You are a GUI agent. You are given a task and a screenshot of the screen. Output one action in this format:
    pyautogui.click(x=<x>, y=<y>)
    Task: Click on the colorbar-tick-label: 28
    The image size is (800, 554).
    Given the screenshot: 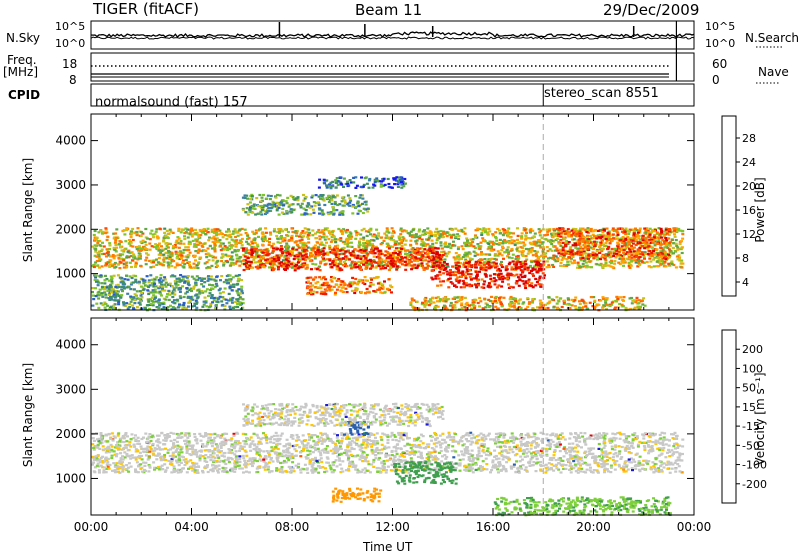 What is the action you would take?
    pyautogui.click(x=749, y=138)
    